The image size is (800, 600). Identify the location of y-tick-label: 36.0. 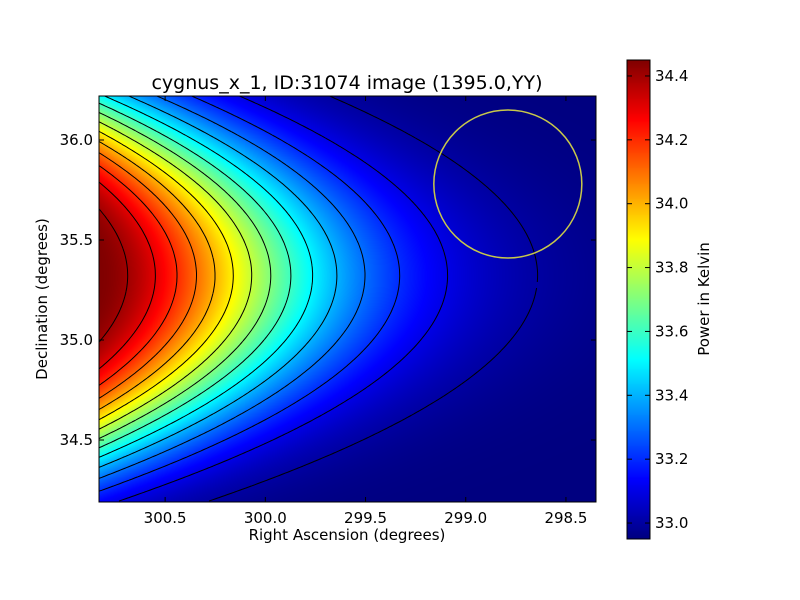
(76, 140).